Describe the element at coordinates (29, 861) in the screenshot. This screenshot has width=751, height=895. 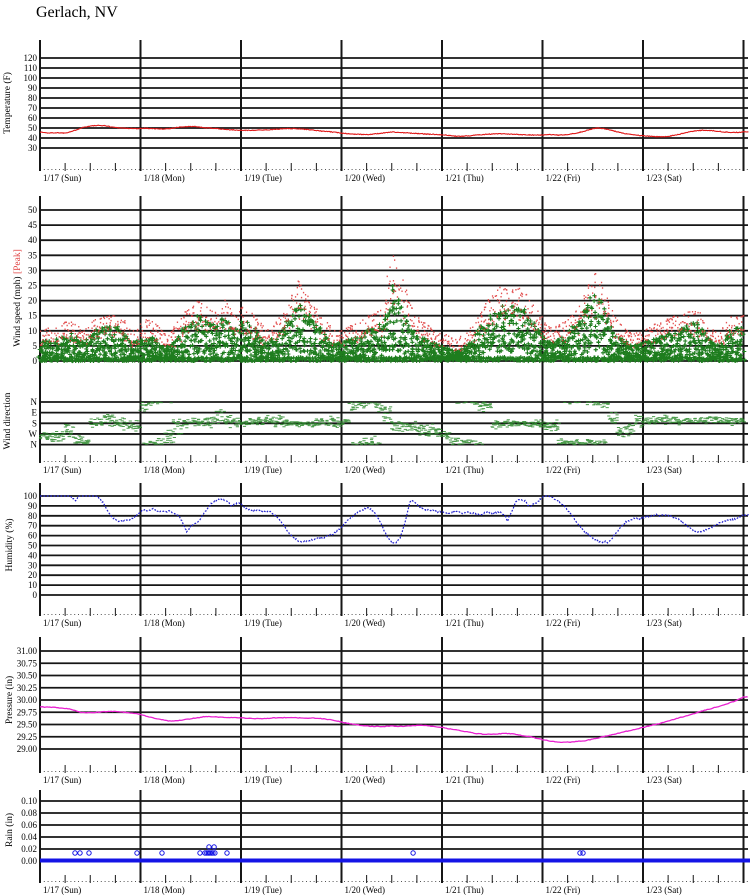
I see `y-tick-label: 0.00` at that location.